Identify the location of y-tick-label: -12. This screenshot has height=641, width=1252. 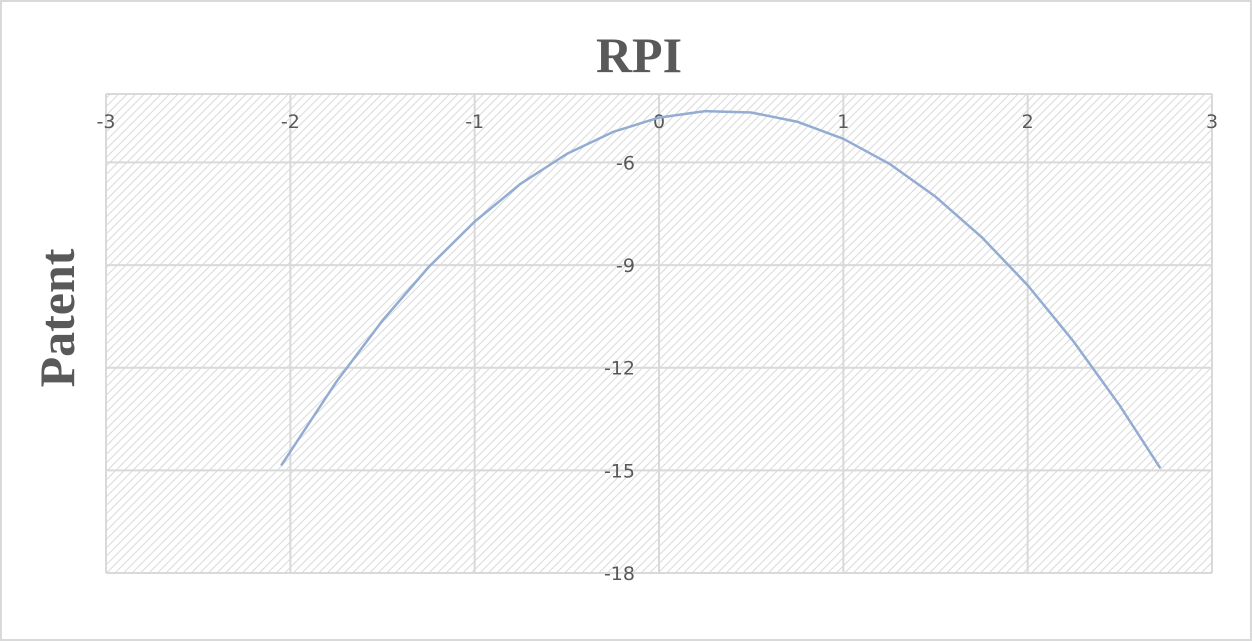
(619, 369).